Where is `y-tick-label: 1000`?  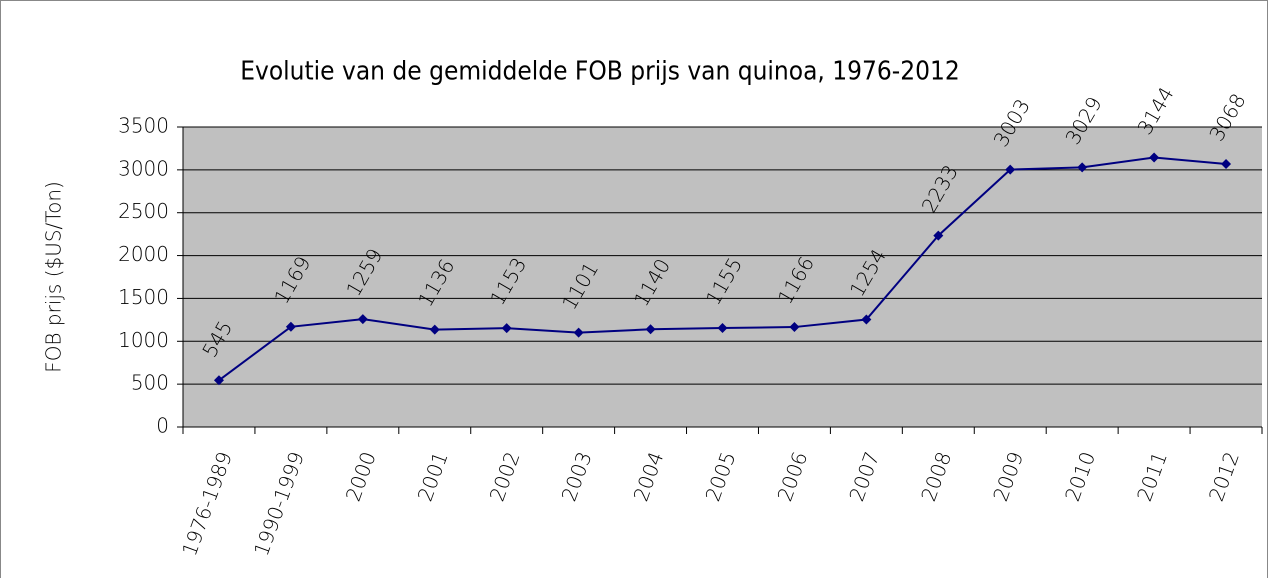 y-tick-label: 1000 is located at coordinates (143, 340).